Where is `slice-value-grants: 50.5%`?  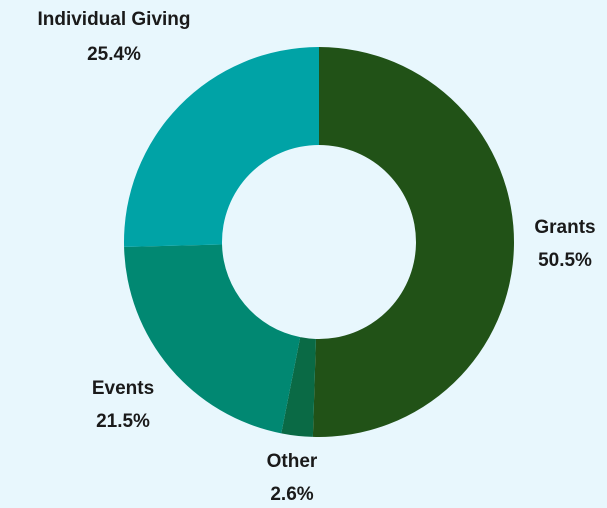
slice-value-grants: 50.5% is located at coordinates (565, 260).